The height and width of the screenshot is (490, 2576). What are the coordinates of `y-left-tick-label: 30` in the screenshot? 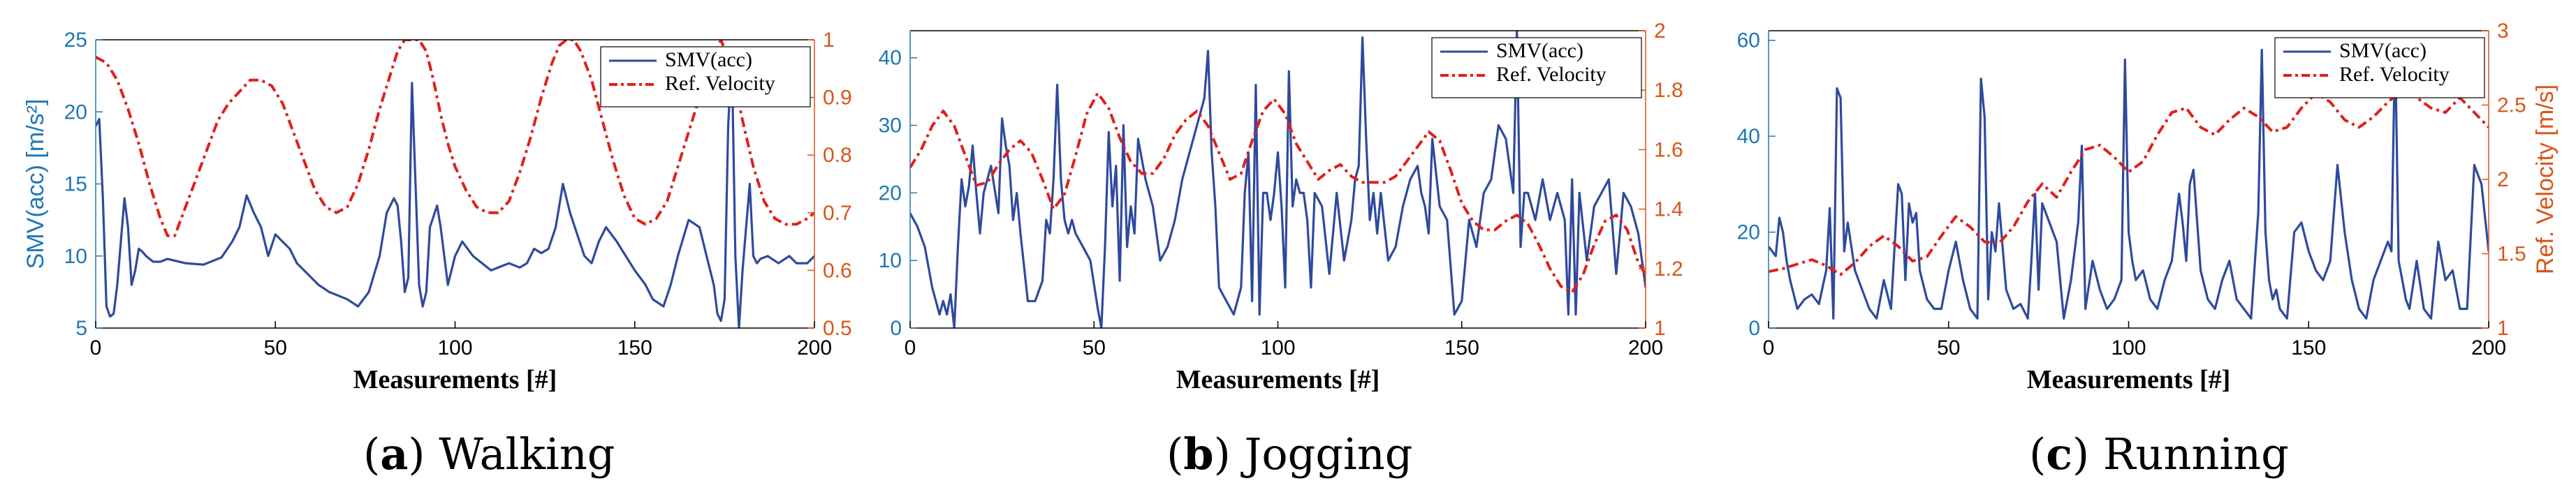 It's located at (890, 126).